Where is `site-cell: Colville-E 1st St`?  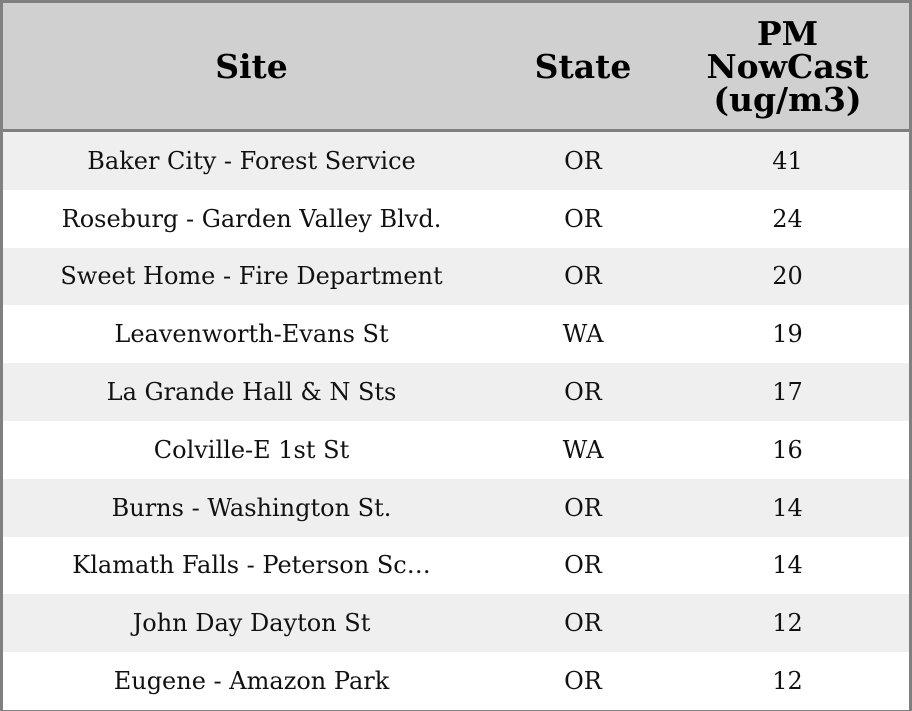 site-cell: Colville-E 1st St is located at coordinates (251, 449).